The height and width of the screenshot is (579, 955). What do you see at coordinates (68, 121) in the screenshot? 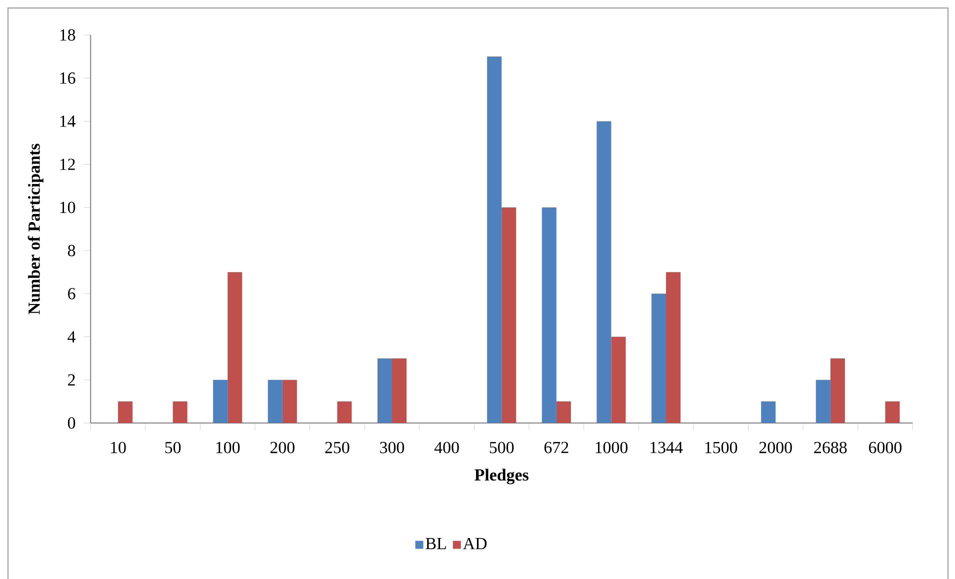
I see `y-tick-label: 14` at bounding box center [68, 121].